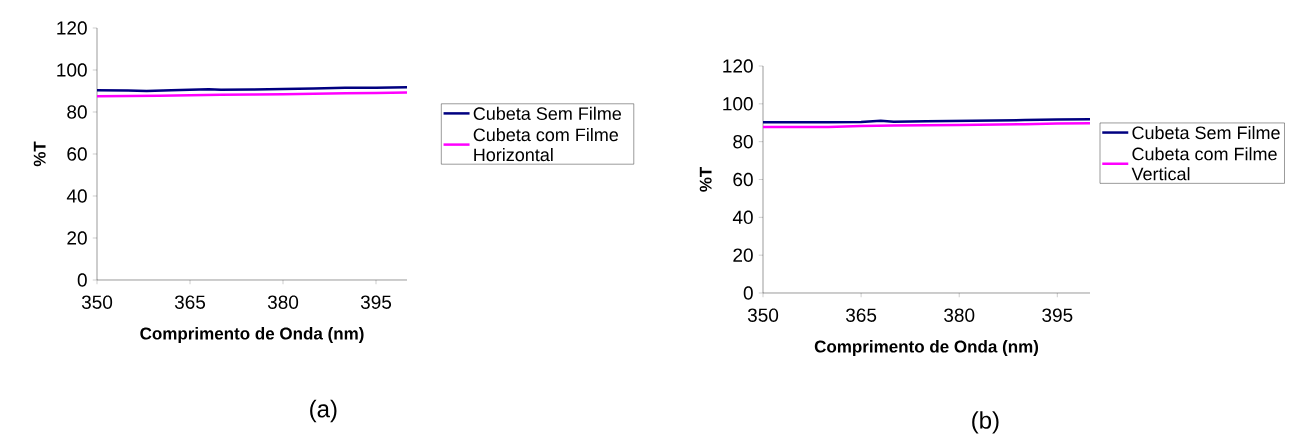  I want to click on legend-label: Cubeta com Filme Horizontal, so click(546, 145).